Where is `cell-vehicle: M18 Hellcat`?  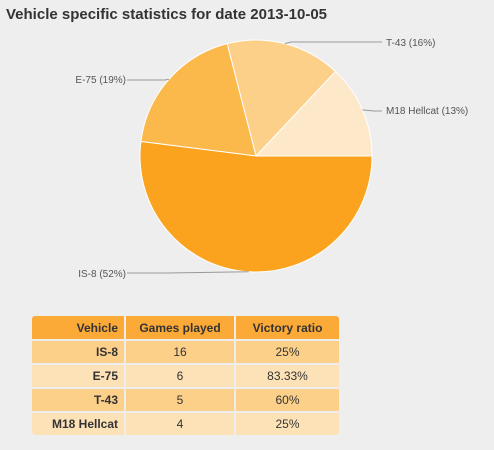
cell-vehicle: M18 Hellcat is located at coordinates (79, 423).